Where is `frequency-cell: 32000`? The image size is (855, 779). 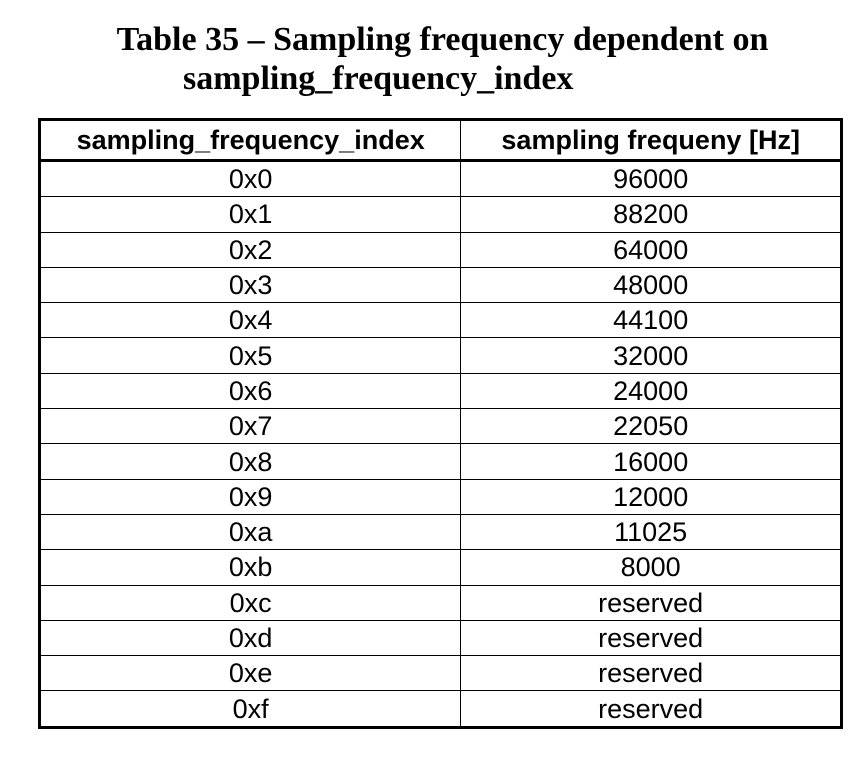 frequency-cell: 32000 is located at coordinates (651, 355).